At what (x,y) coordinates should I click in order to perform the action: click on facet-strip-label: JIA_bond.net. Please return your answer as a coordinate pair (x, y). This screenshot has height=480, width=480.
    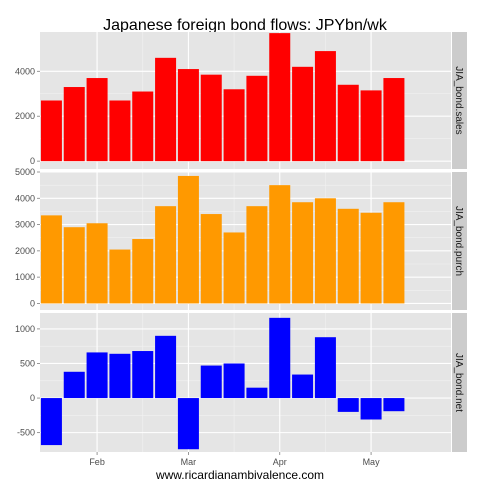
    Looking at the image, I should click on (458, 382).